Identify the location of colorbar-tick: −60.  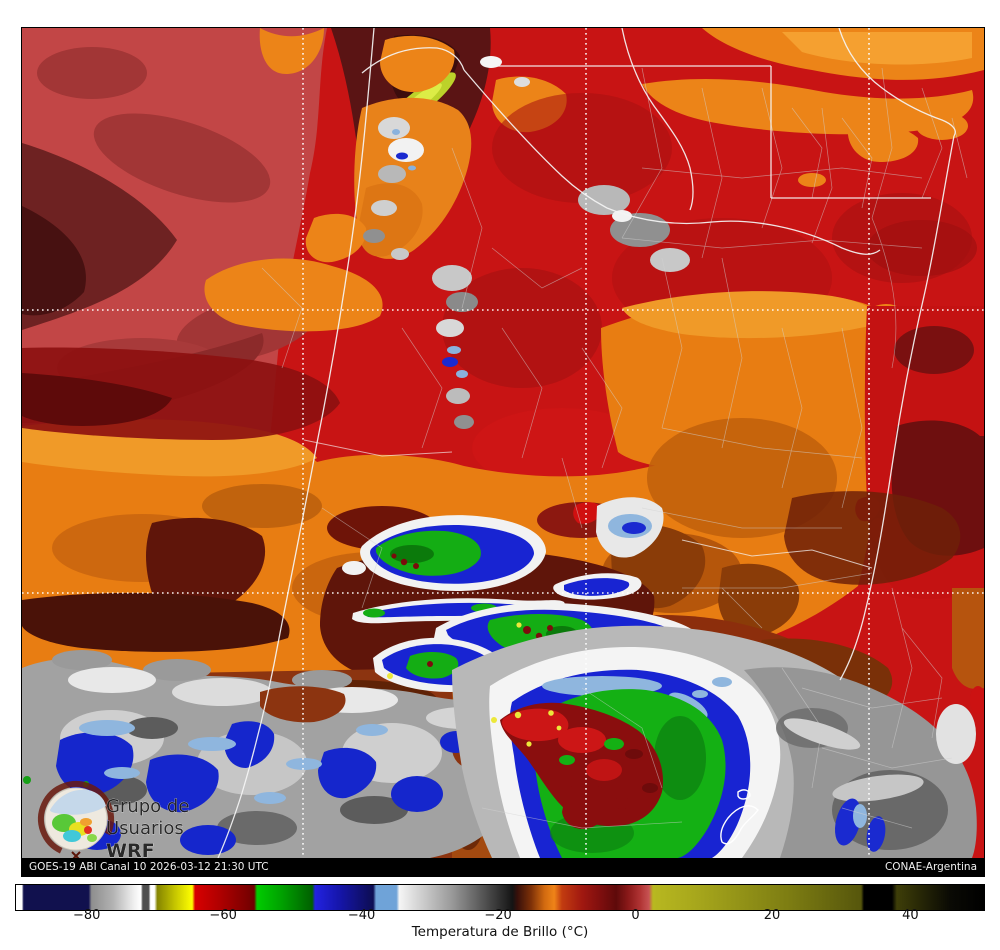
(223, 915).